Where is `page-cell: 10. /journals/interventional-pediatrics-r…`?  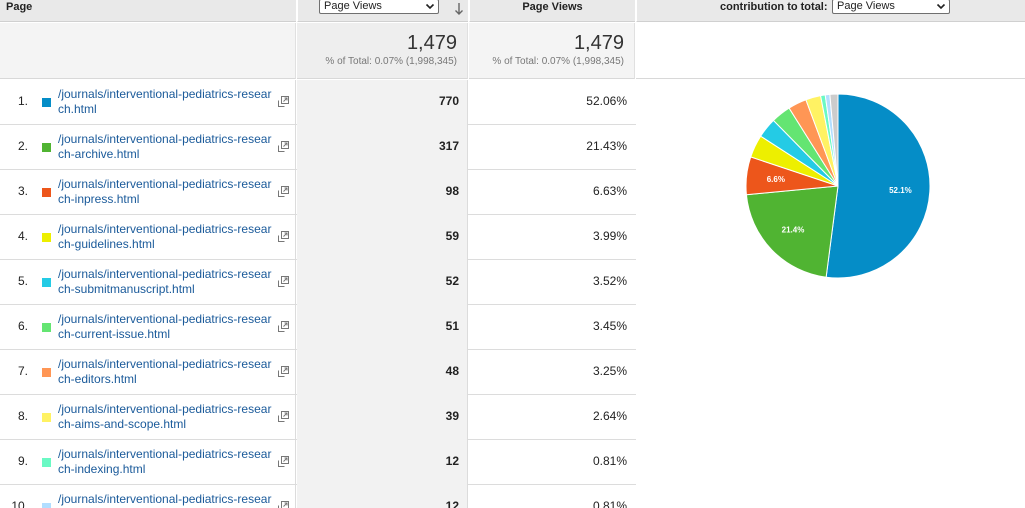 page-cell: 10. /journals/interventional-pediatrics-r… is located at coordinates (148, 496).